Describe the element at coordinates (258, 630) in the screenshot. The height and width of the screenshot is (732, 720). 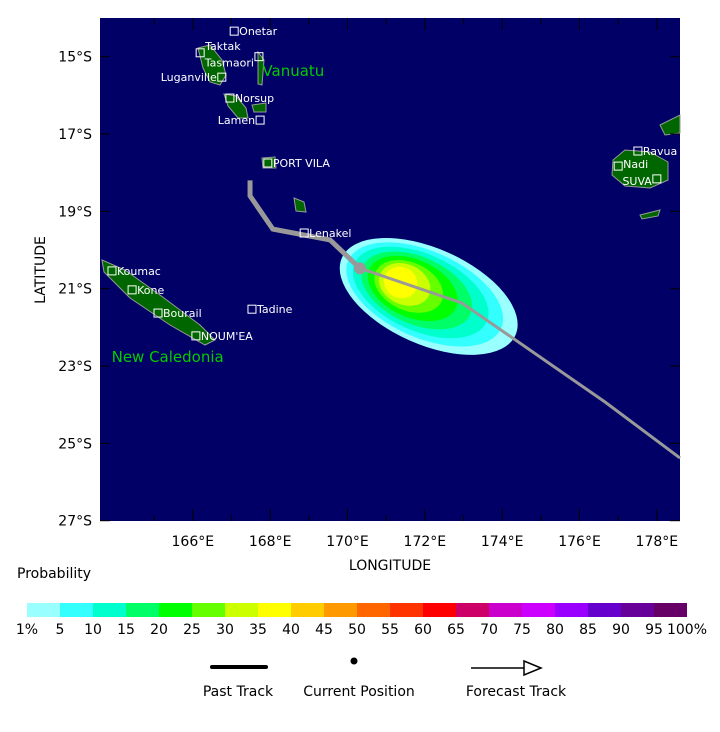
I see `colorbar-label: 35` at that location.